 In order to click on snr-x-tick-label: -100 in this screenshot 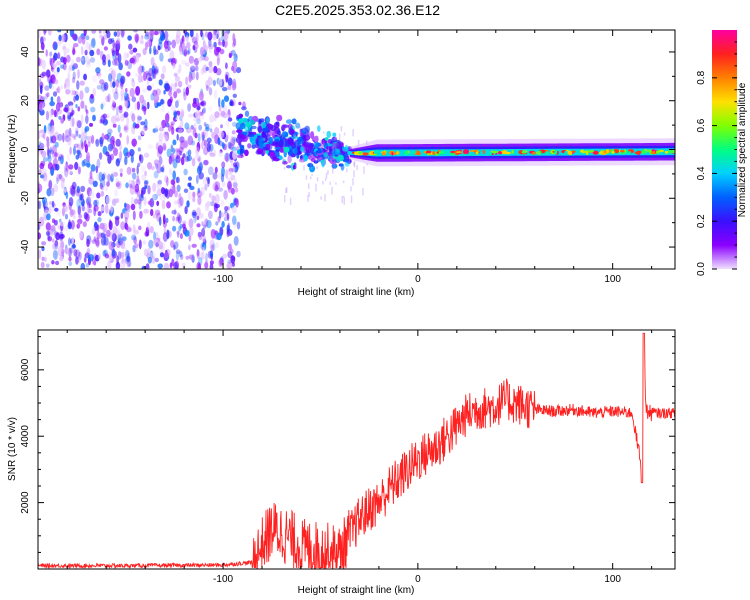, I will do `click(223, 579)`.